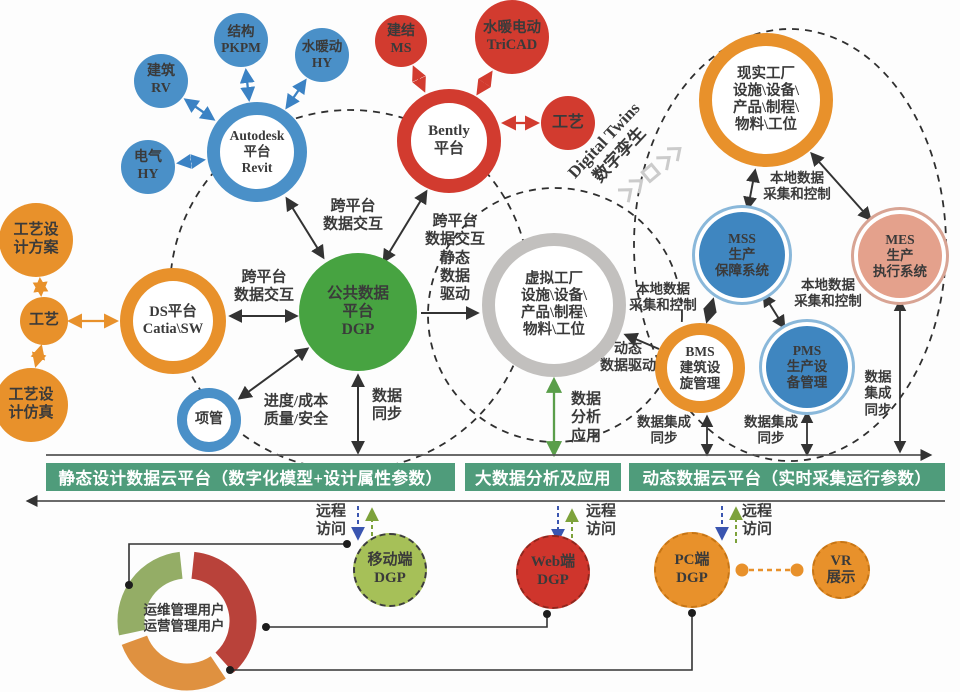 Image resolution: width=960 pixels, height=692 pixels. What do you see at coordinates (769, 570) in the screenshot?
I see `pc-vr-link` at bounding box center [769, 570].